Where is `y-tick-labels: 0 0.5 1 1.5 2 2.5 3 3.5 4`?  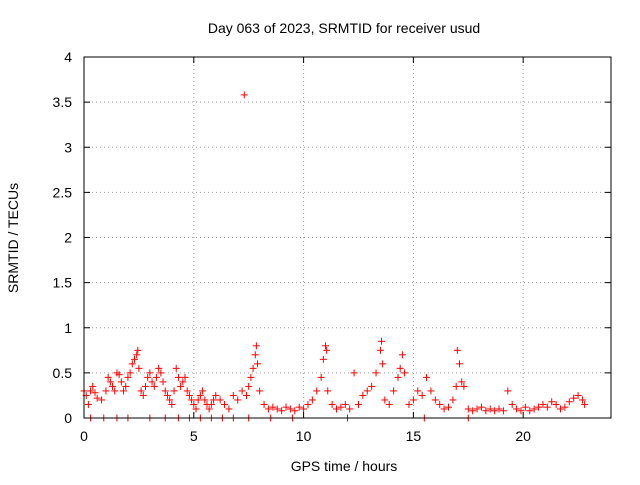 y-tick-labels: 0 0.5 1 1.5 2 2.5 3 3.5 4 is located at coordinates (63, 237).